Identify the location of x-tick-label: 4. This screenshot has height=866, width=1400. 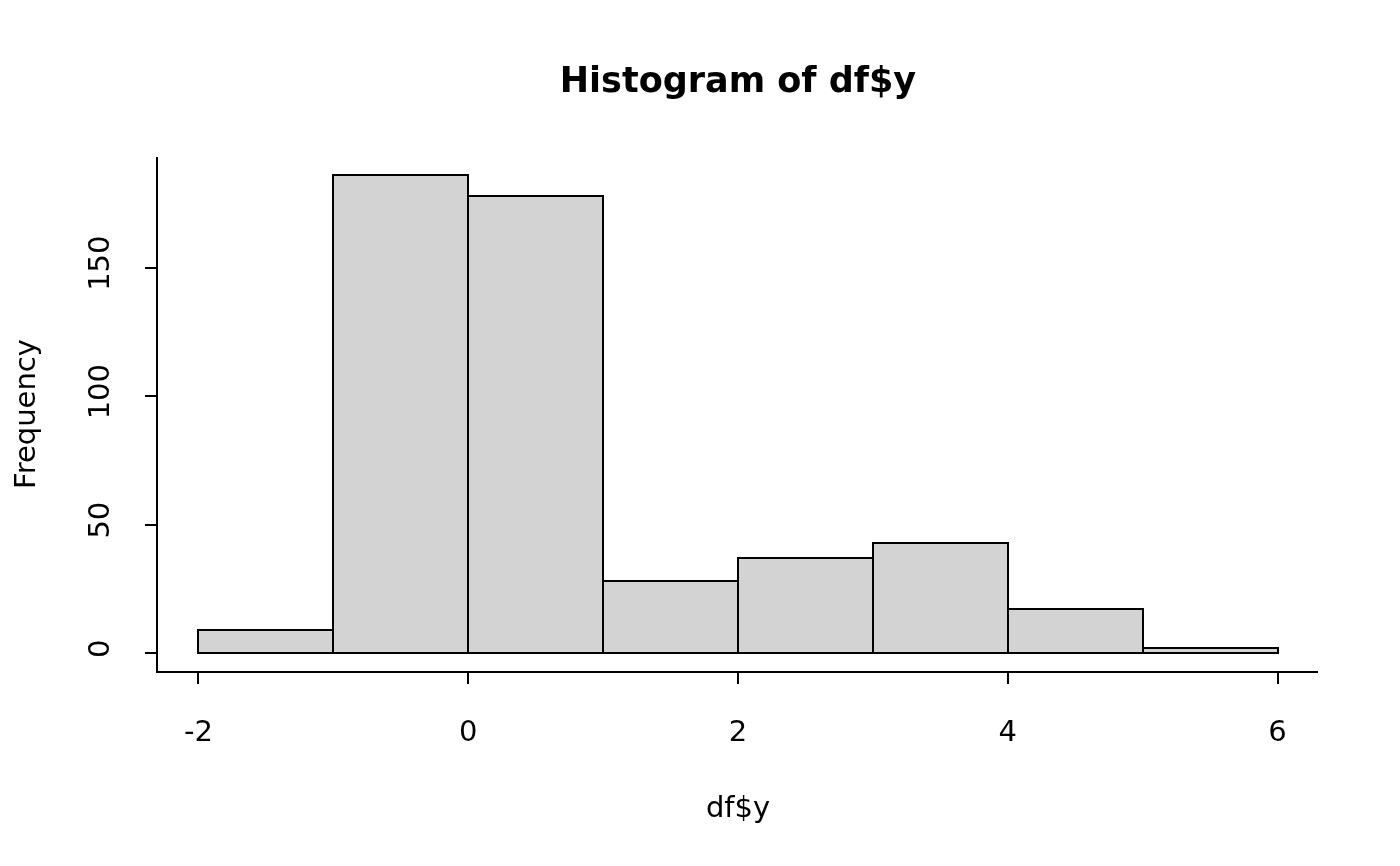
(1007, 730).